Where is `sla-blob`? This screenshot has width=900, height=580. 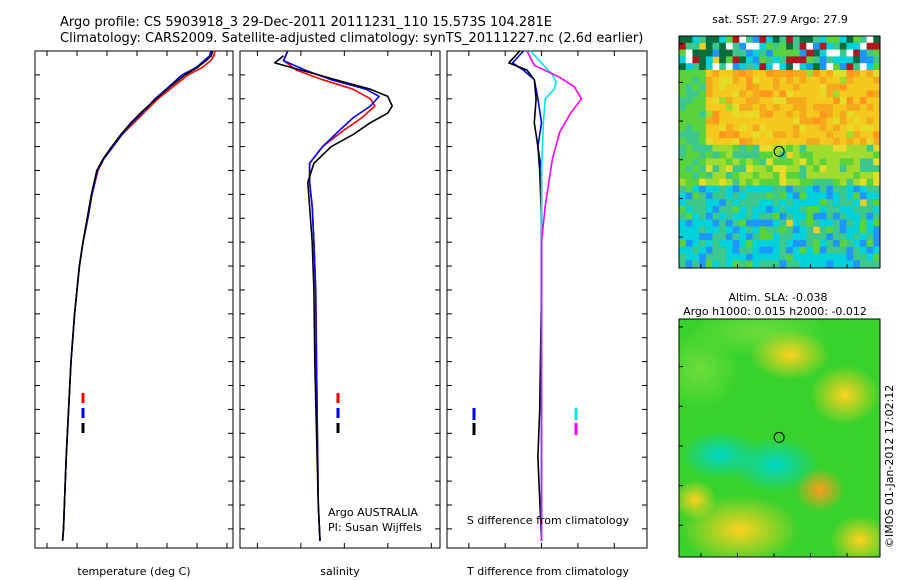 sla-blob is located at coordinates (720, 455).